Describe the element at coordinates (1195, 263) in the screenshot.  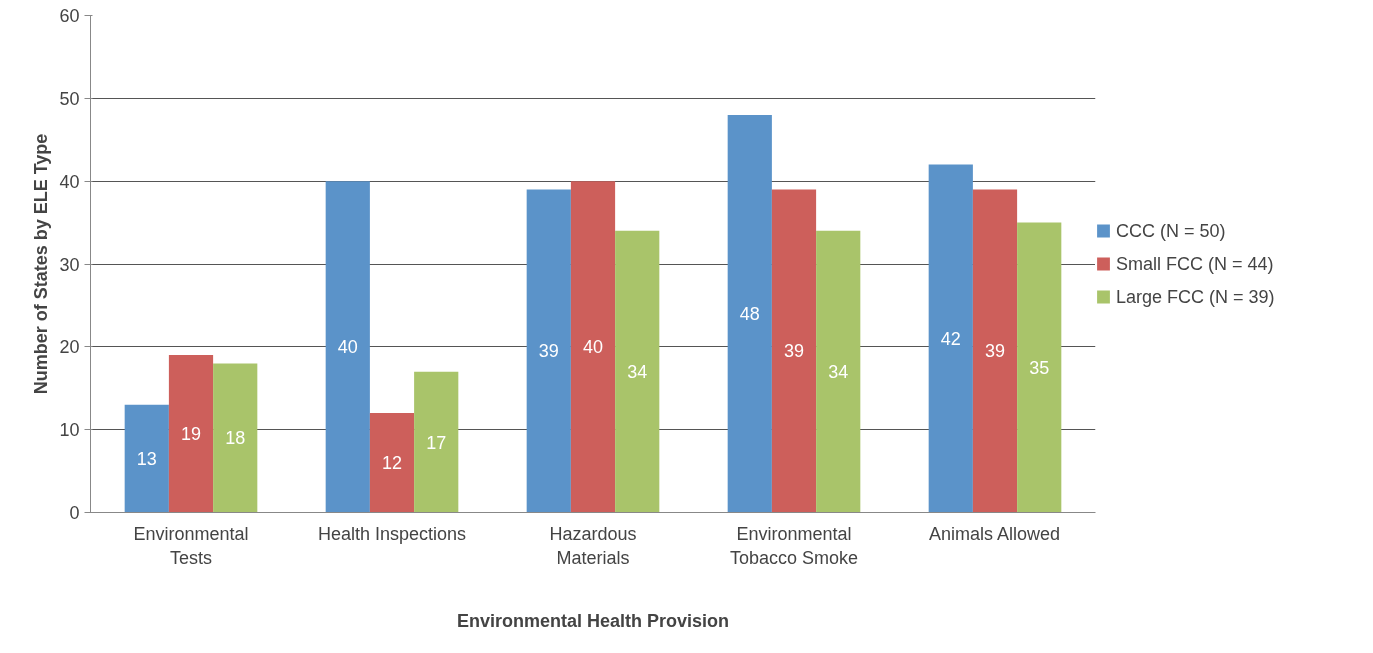
I see `legend-label: Small FCC (N = 44)` at that location.